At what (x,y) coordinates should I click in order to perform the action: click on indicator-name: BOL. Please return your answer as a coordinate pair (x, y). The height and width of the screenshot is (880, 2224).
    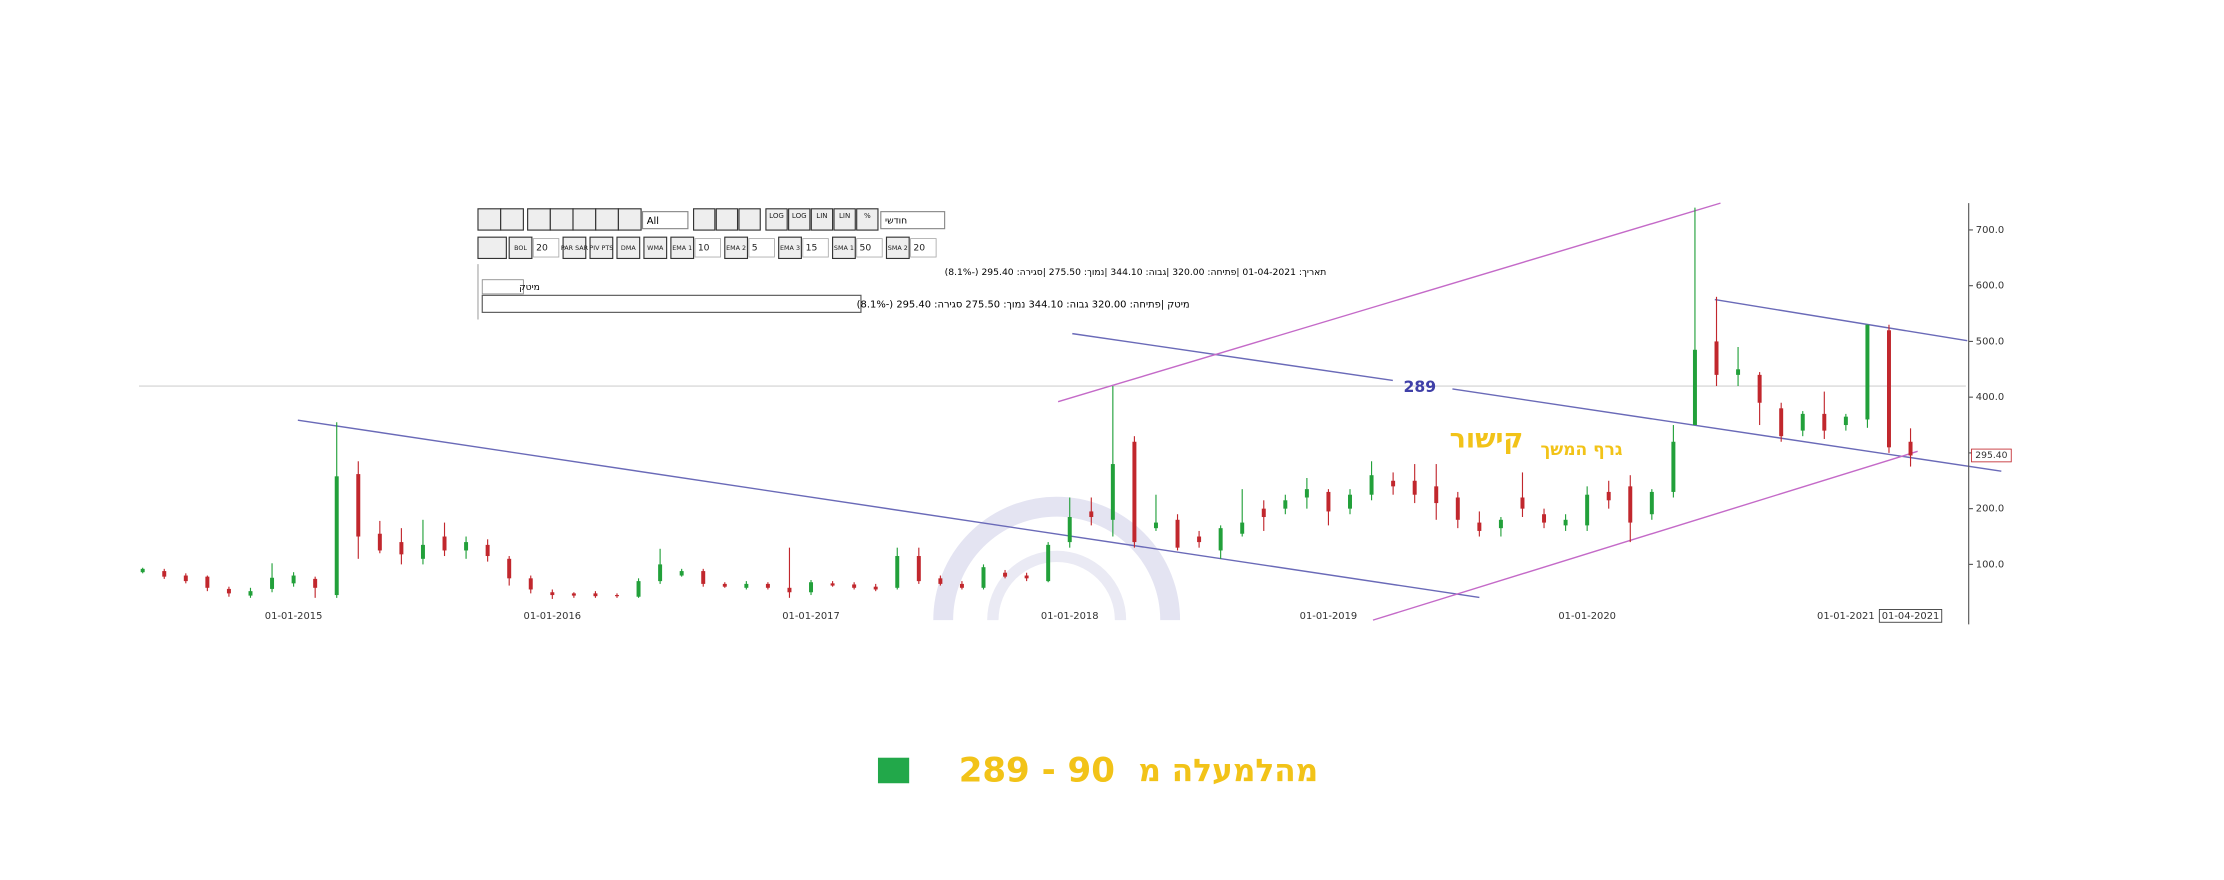
    Looking at the image, I should click on (520, 248).